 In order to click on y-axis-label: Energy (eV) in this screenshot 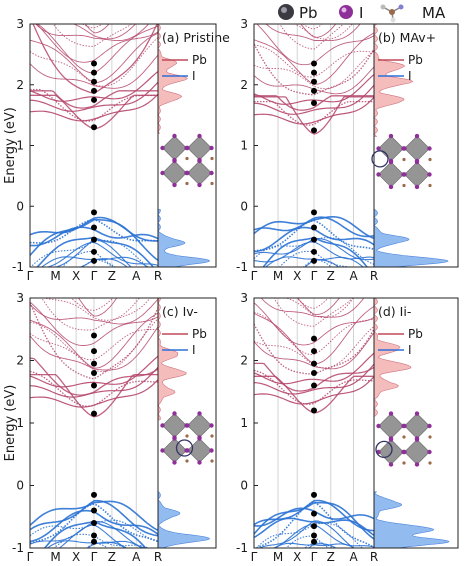, I will do `click(10, 423)`.